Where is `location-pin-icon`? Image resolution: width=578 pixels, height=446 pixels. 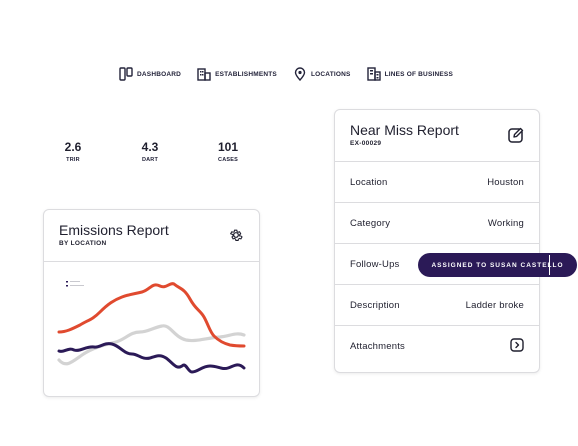
location-pin-icon is located at coordinates (300, 74).